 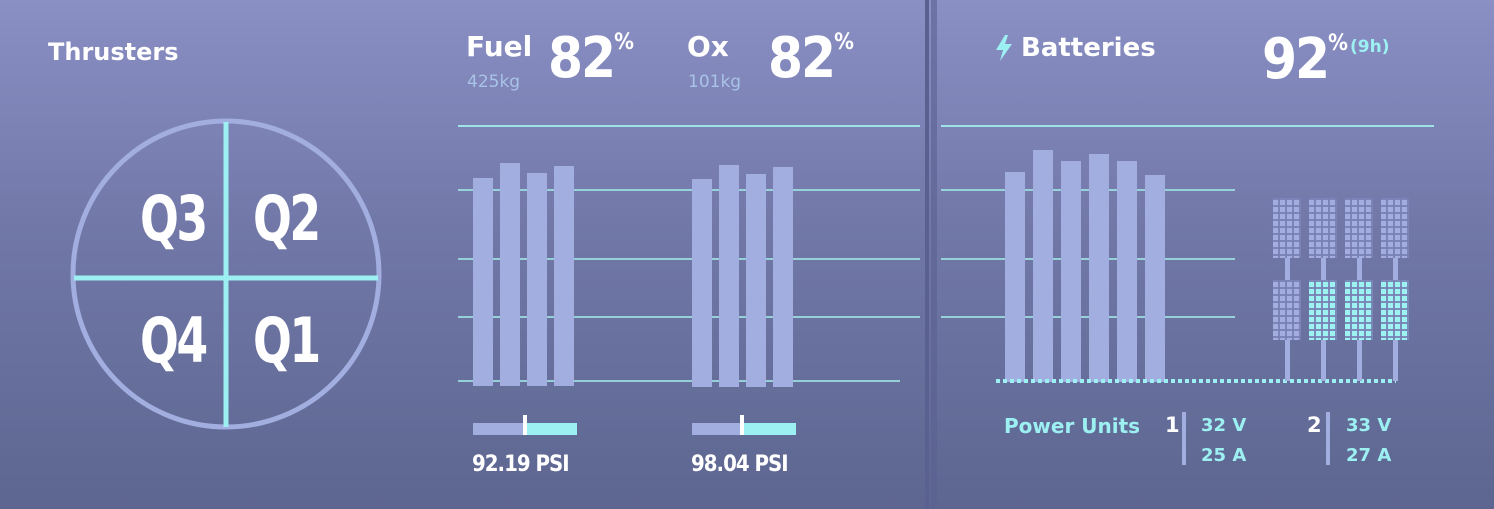 I want to click on fuel-pressure-gauge, so click(x=525, y=425).